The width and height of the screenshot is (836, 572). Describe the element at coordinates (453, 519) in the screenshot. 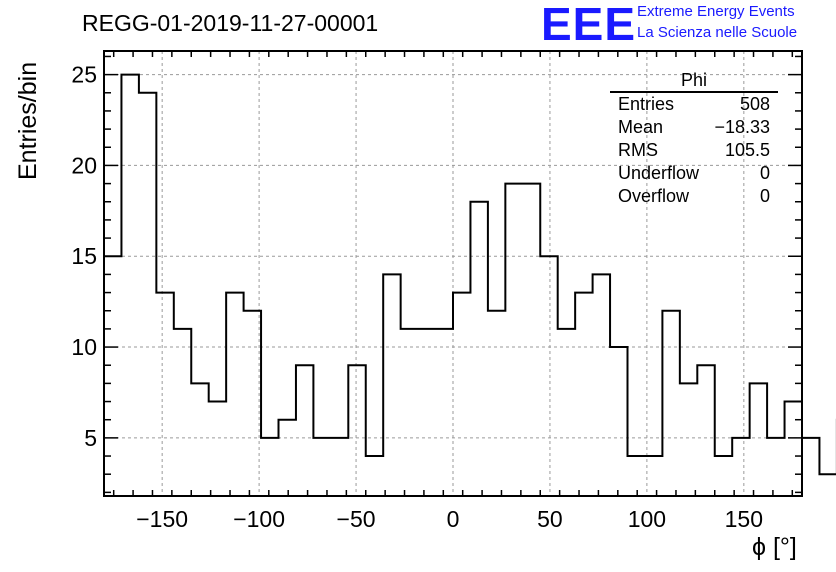

I see `x-tick-label: 0` at that location.